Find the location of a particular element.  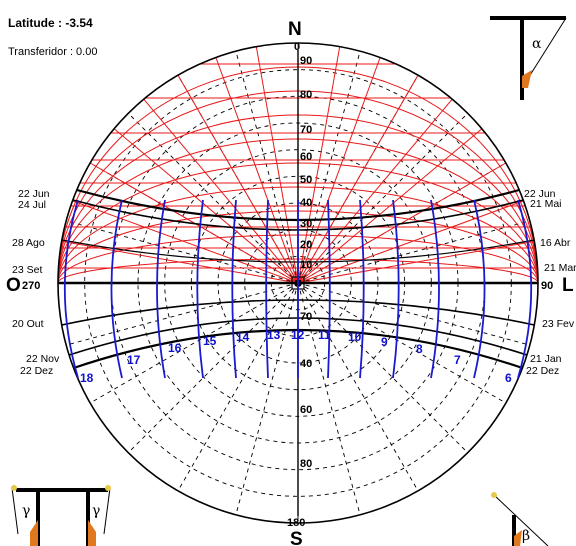

hour-label: 12 is located at coordinates (298, 335).